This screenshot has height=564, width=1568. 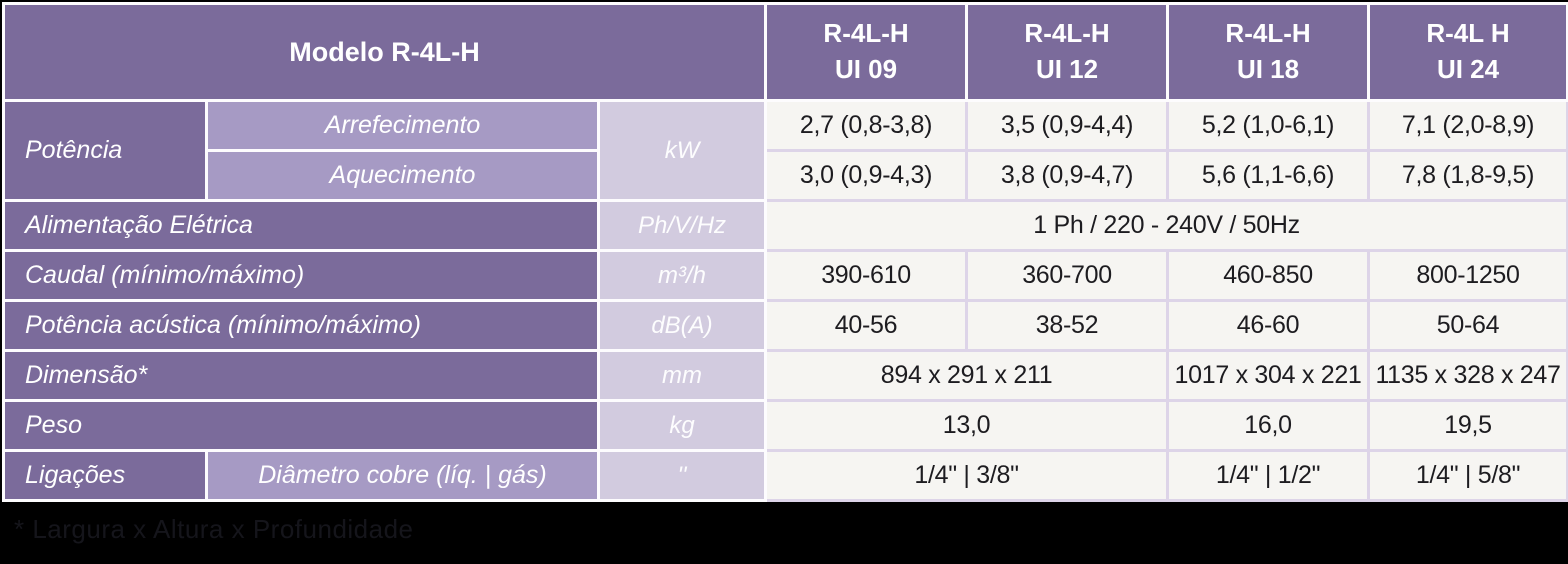 I want to click on column-header-ui09: R-4L-H UI 09, so click(x=866, y=52).